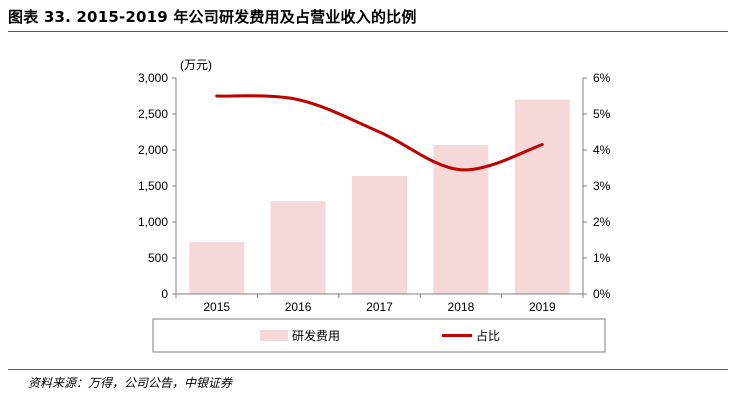  I want to click on legend-label-bar: 研发费用, so click(316, 335).